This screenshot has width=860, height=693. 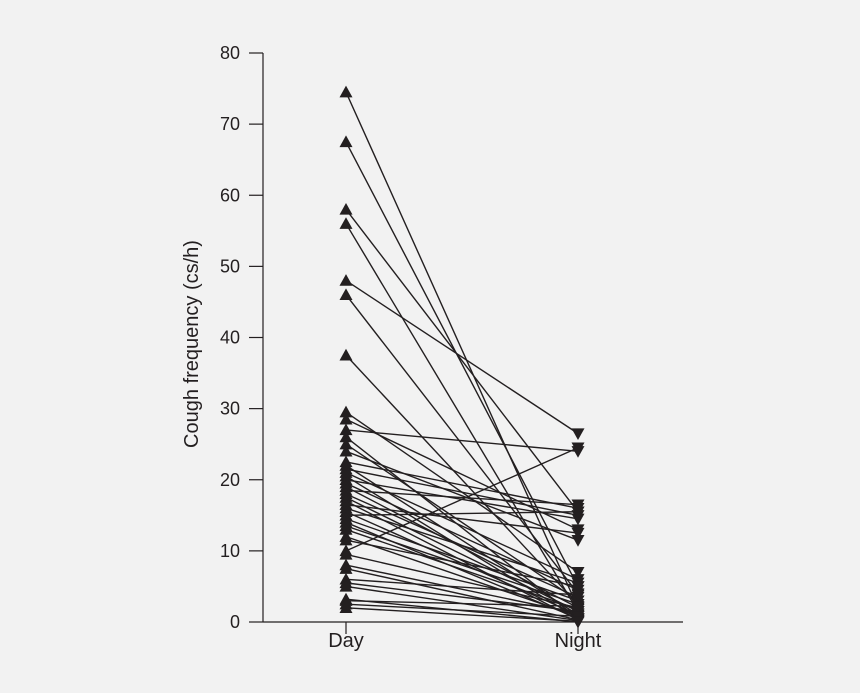 I want to click on y-tick-label: 0, so click(x=235, y=622).